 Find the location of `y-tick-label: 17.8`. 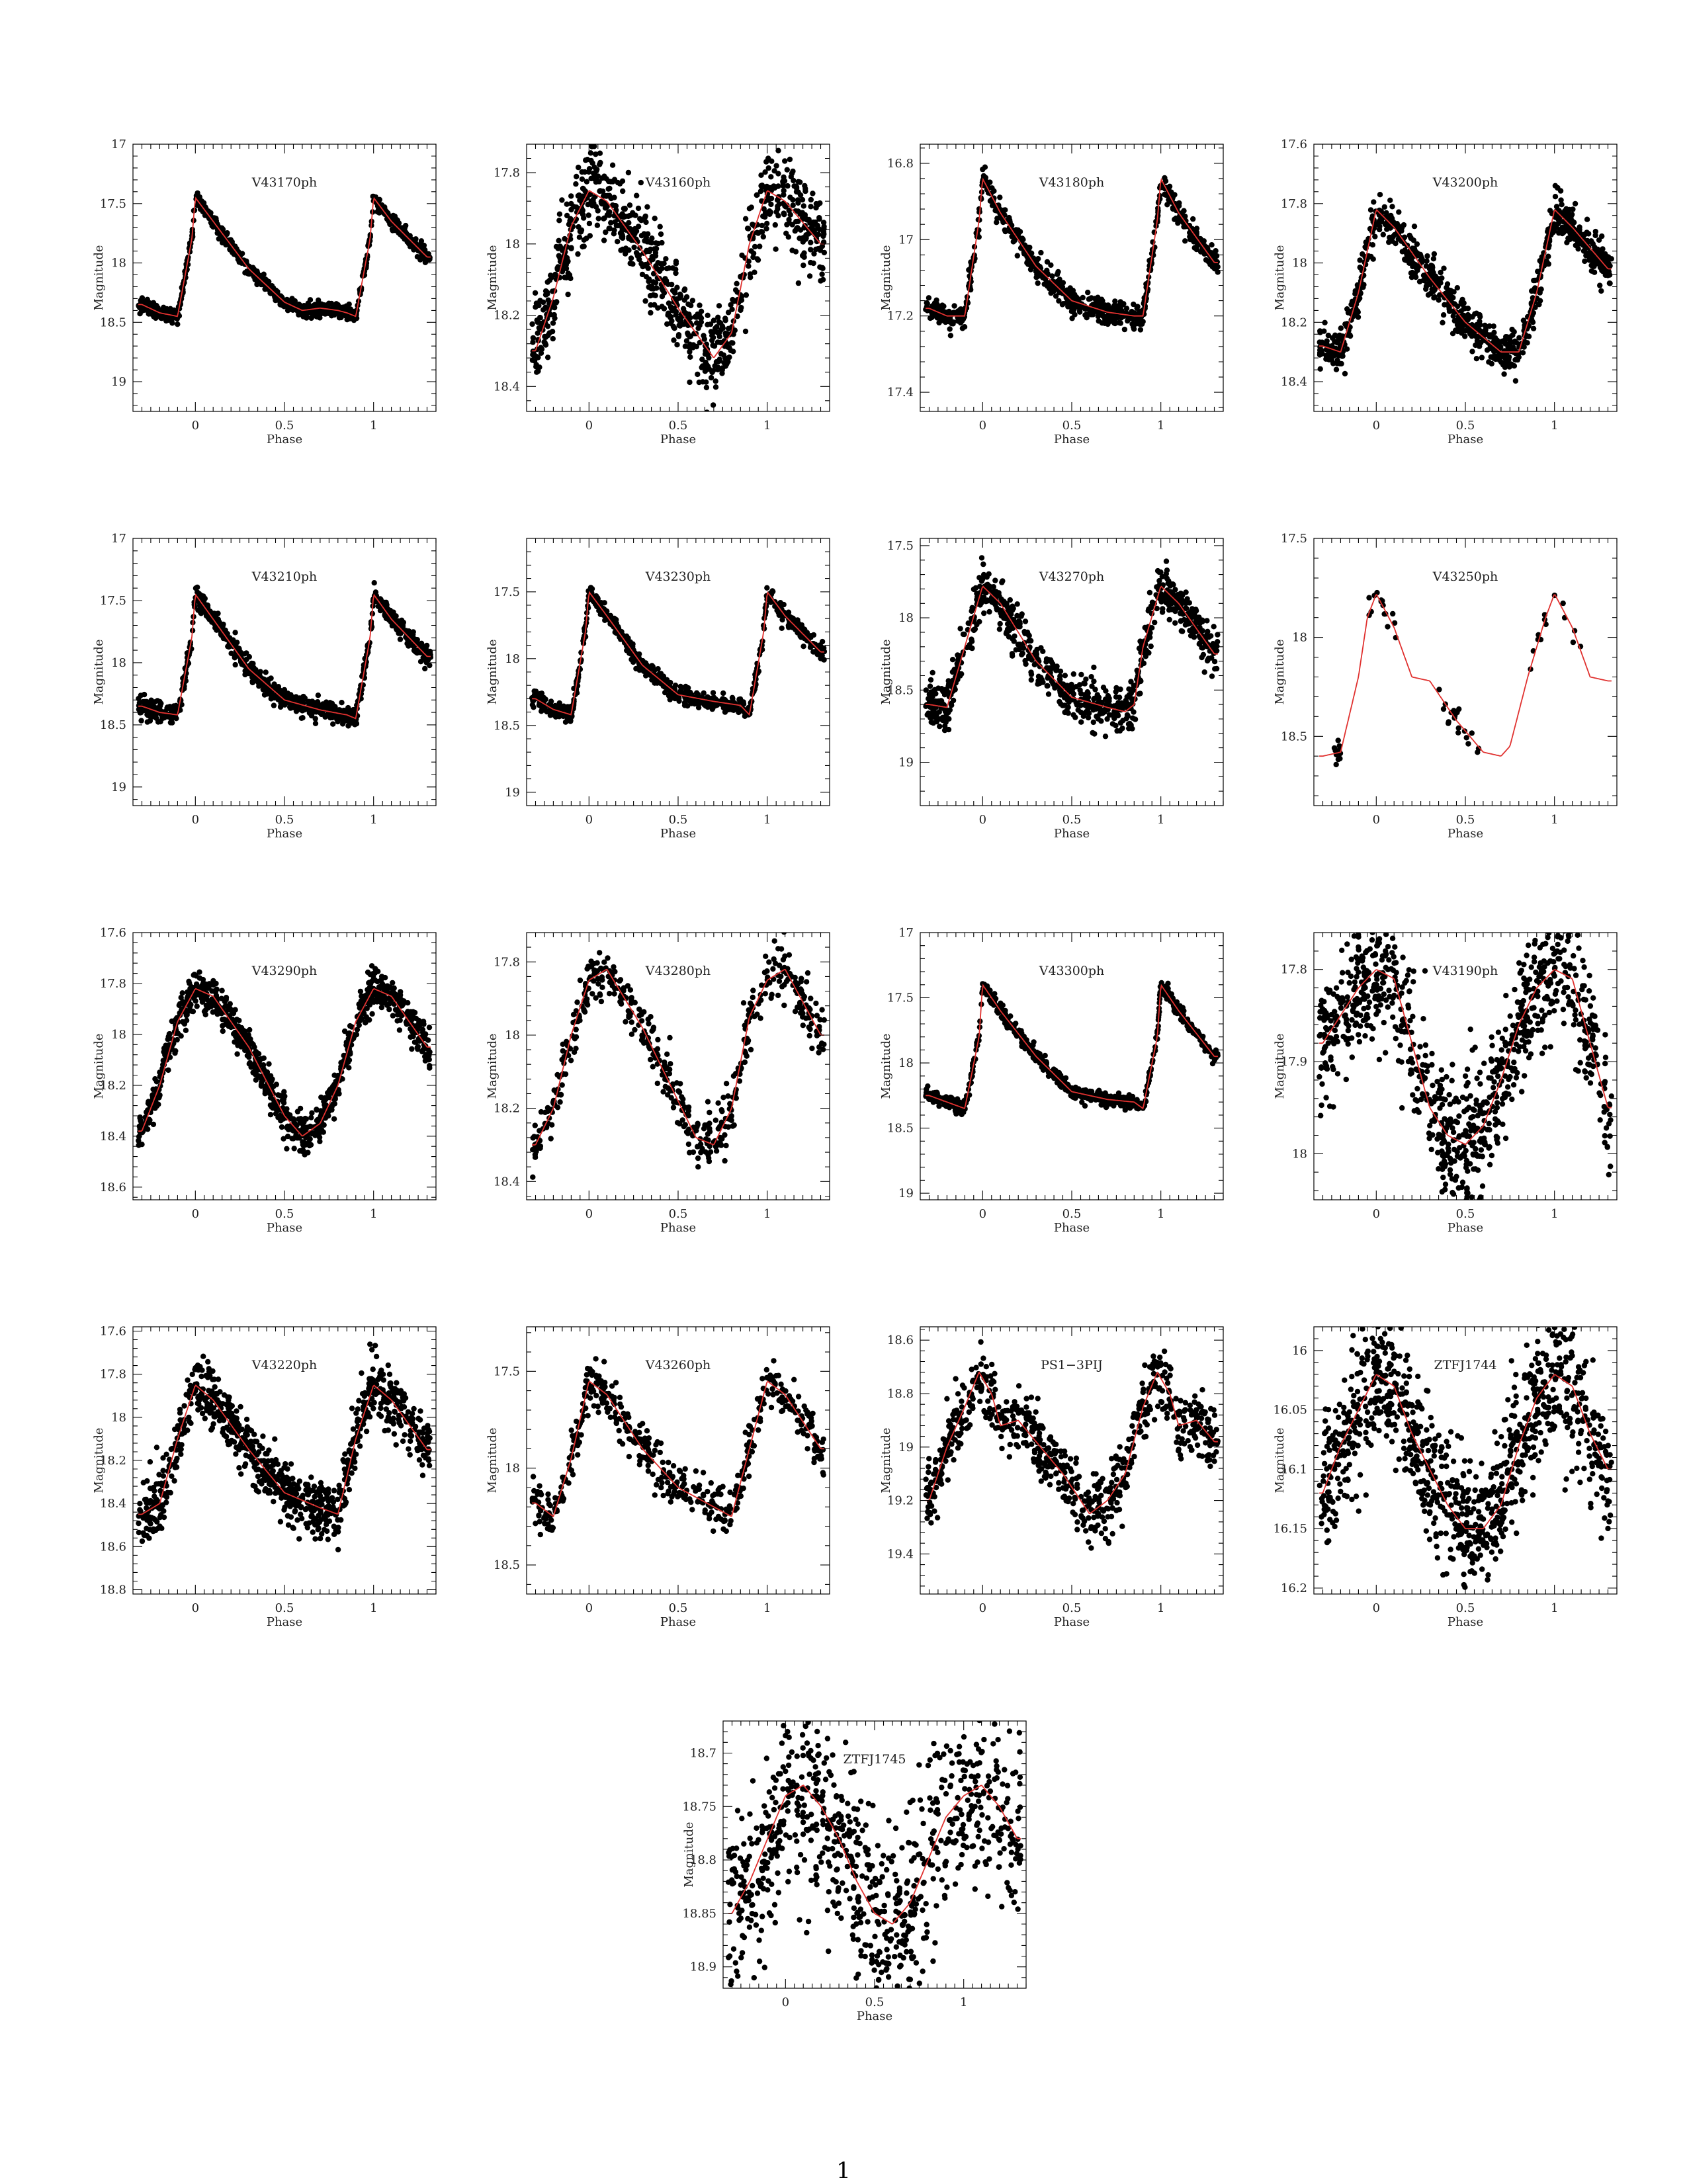

y-tick-label: 17.8 is located at coordinates (507, 173).